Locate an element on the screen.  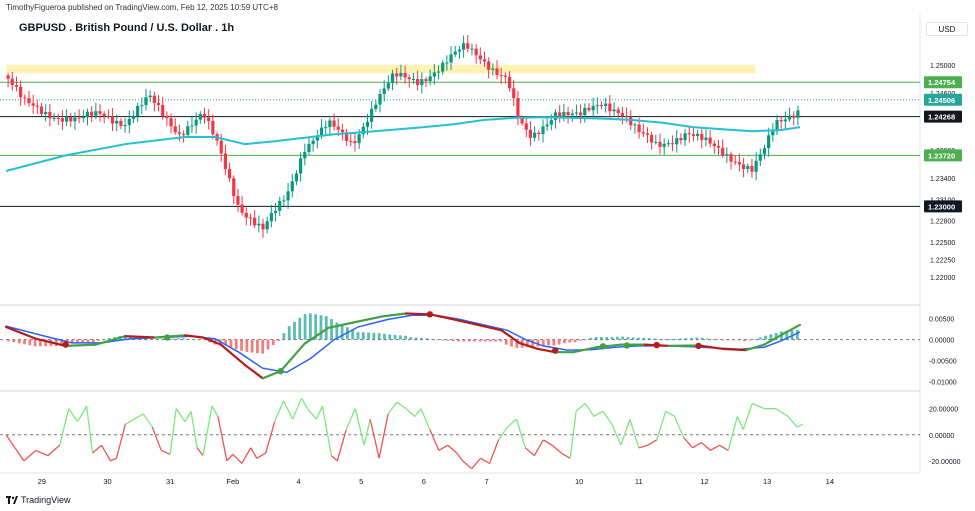
tradingview-logo-text: TradingView is located at coordinates (46, 500).